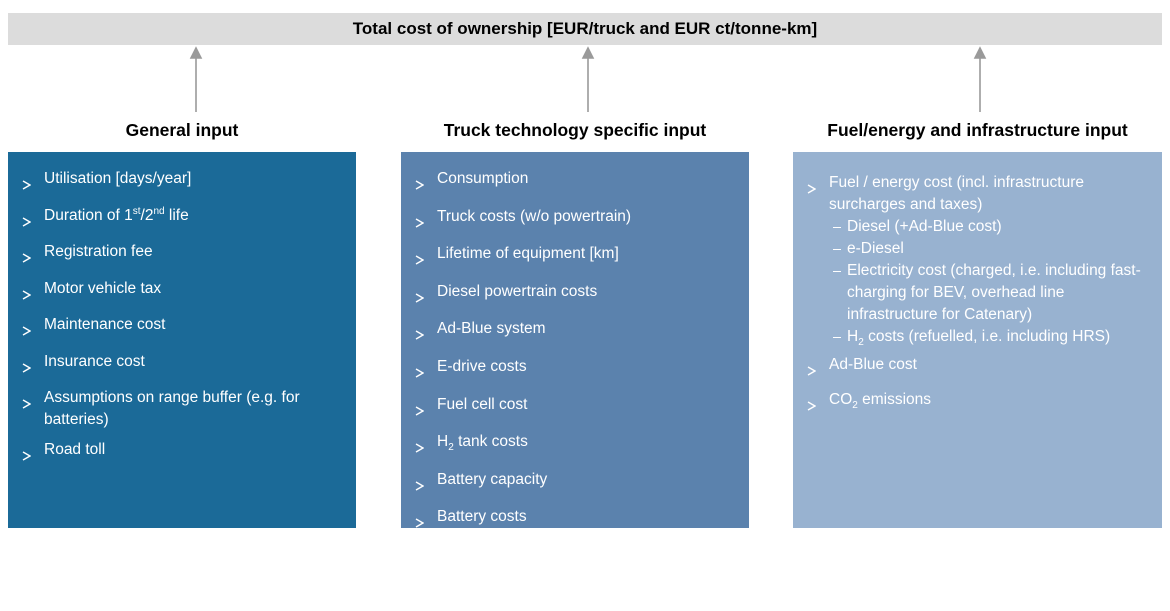 This screenshot has height=611, width=1170. Describe the element at coordinates (978, 403) in the screenshot. I see `list-item: CO2 emissions` at that location.